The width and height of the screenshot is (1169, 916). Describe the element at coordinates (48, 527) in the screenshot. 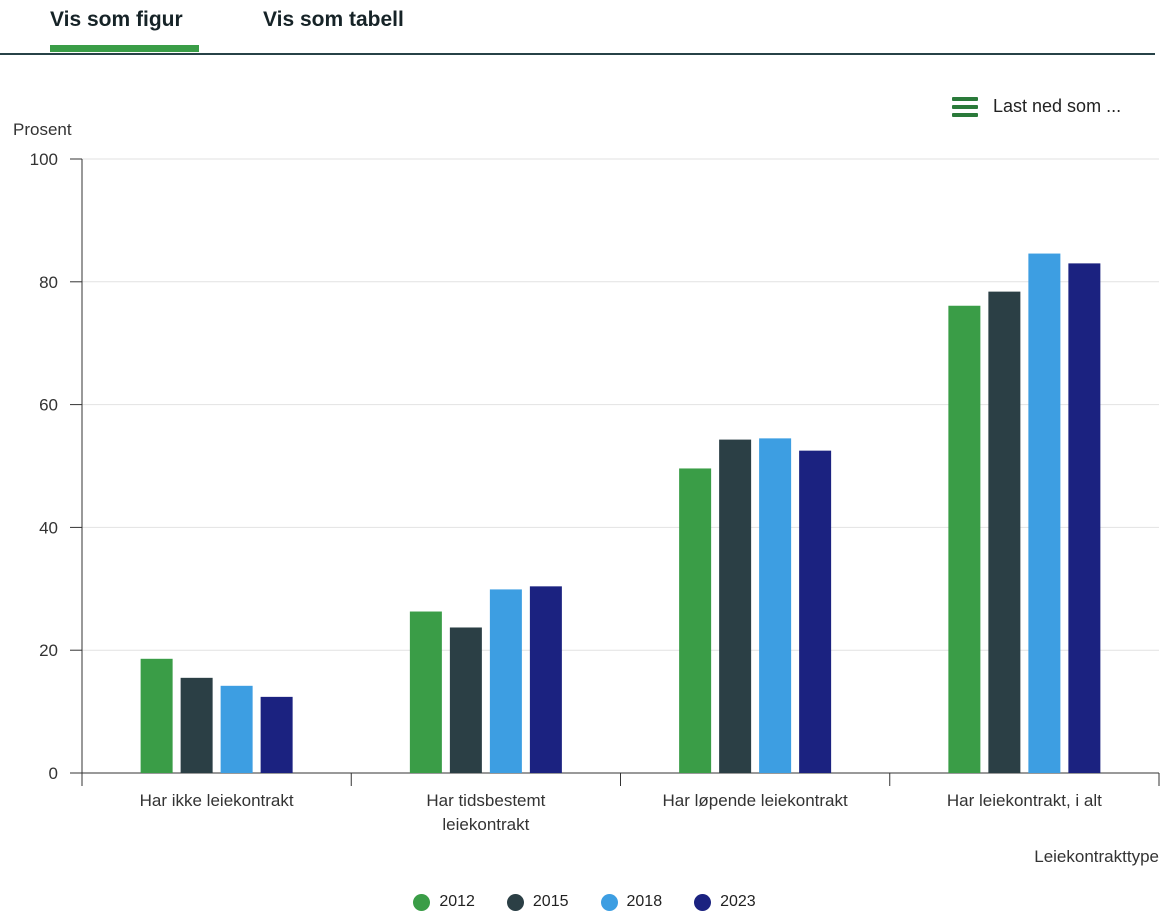

I see `y-tick-label: 40` at that location.